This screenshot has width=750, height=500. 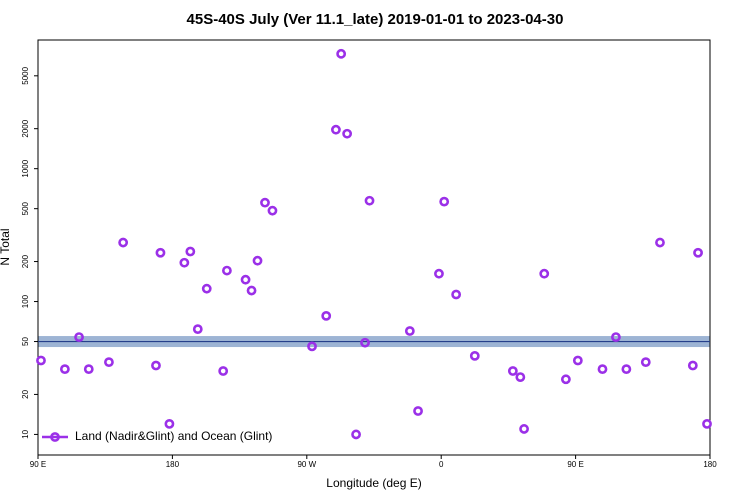 What do you see at coordinates (441, 464) in the screenshot?
I see `x-tick-label: 0` at bounding box center [441, 464].